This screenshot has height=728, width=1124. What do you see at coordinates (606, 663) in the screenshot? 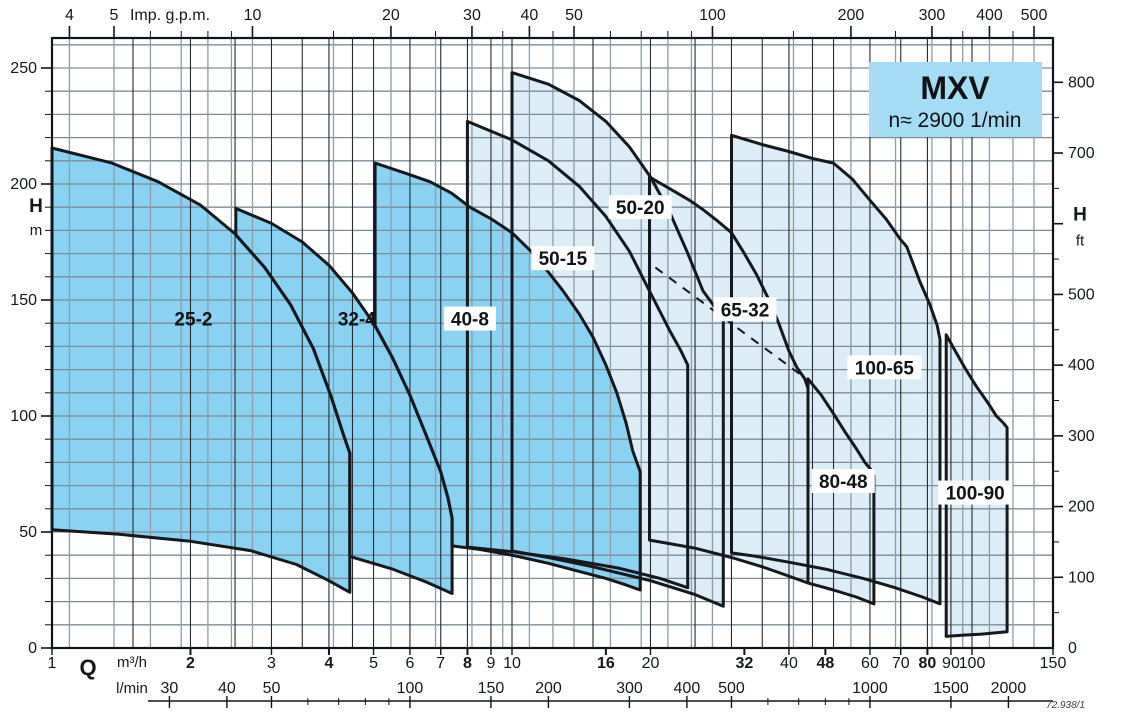
I see `m3h-tick-label: 16` at bounding box center [606, 663].